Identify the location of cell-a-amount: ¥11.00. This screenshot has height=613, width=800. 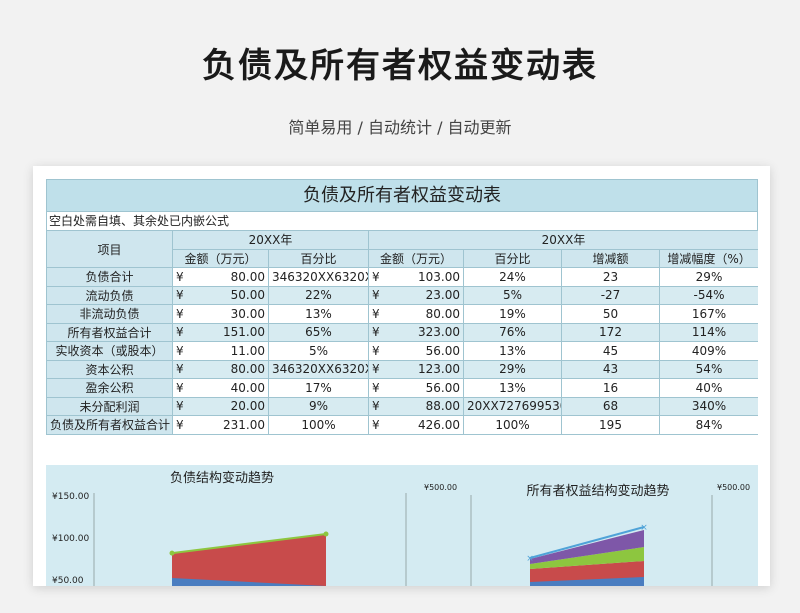
(220, 351).